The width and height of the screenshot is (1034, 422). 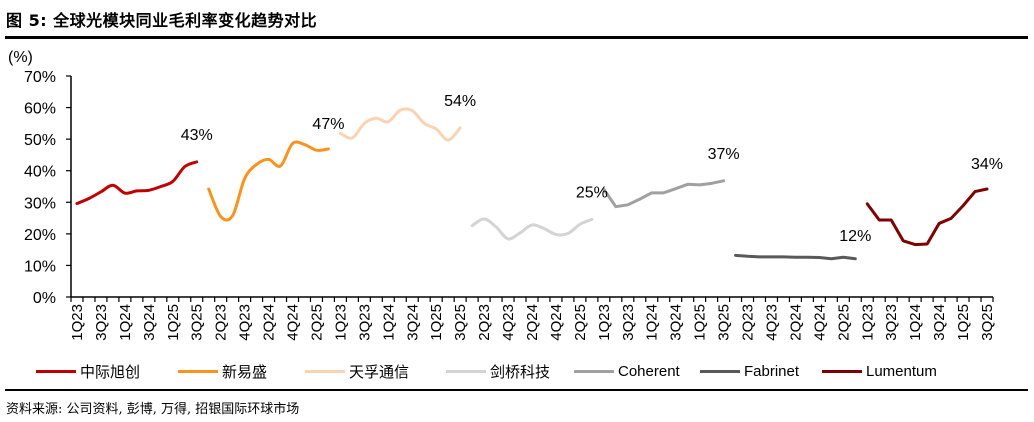 I want to click on end-value-label: 43%, so click(x=197, y=135).